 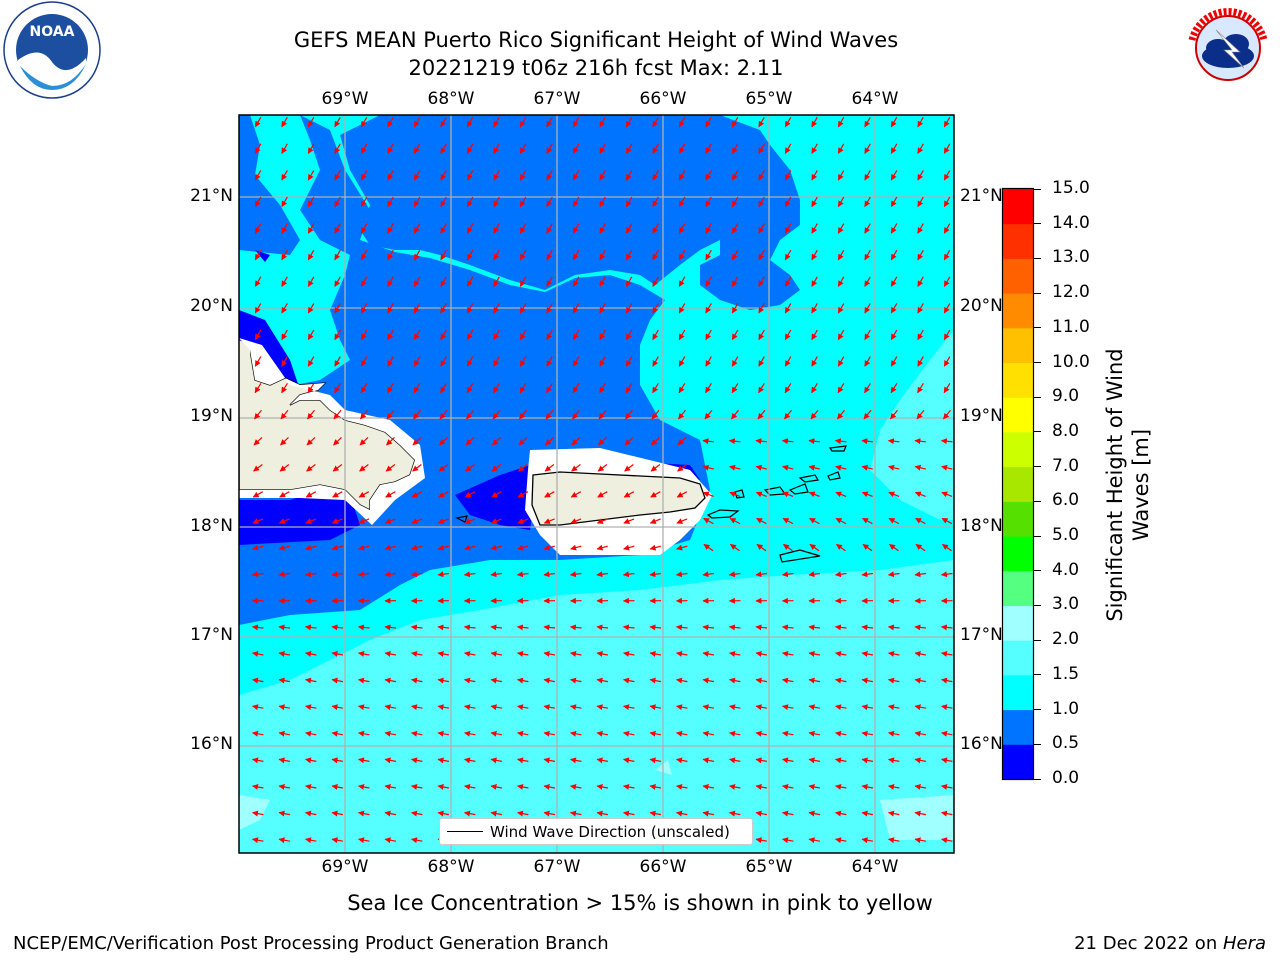 What do you see at coordinates (1018, 554) in the screenshot?
I see `colorbar-segment` at bounding box center [1018, 554].